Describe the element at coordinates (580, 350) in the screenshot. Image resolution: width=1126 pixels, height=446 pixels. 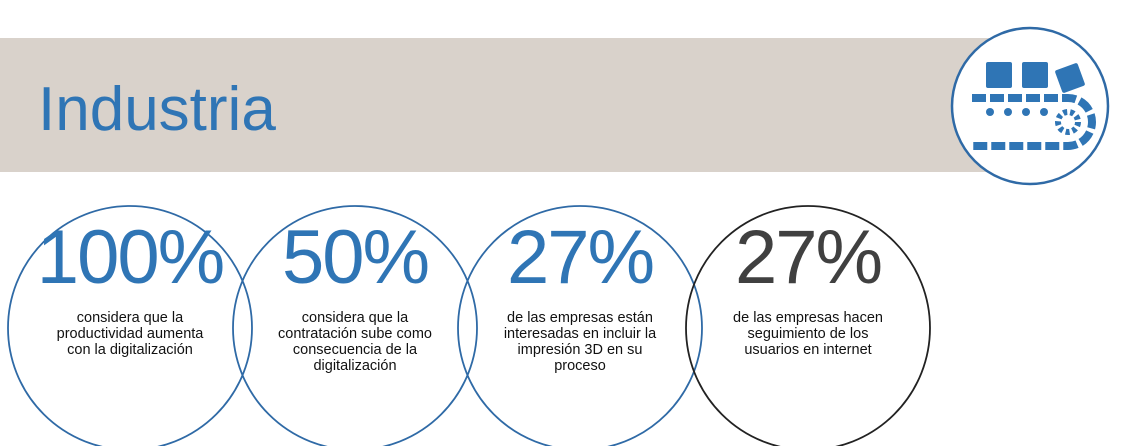
I see `stat-description: impresión 3D en su` at that location.